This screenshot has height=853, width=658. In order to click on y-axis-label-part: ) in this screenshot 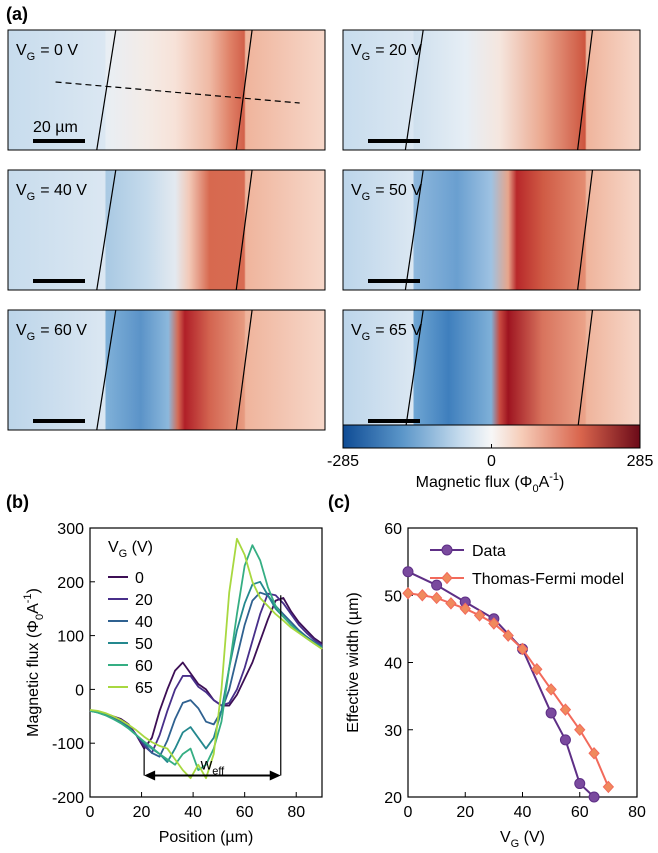, I will do `click(33, 590)`.